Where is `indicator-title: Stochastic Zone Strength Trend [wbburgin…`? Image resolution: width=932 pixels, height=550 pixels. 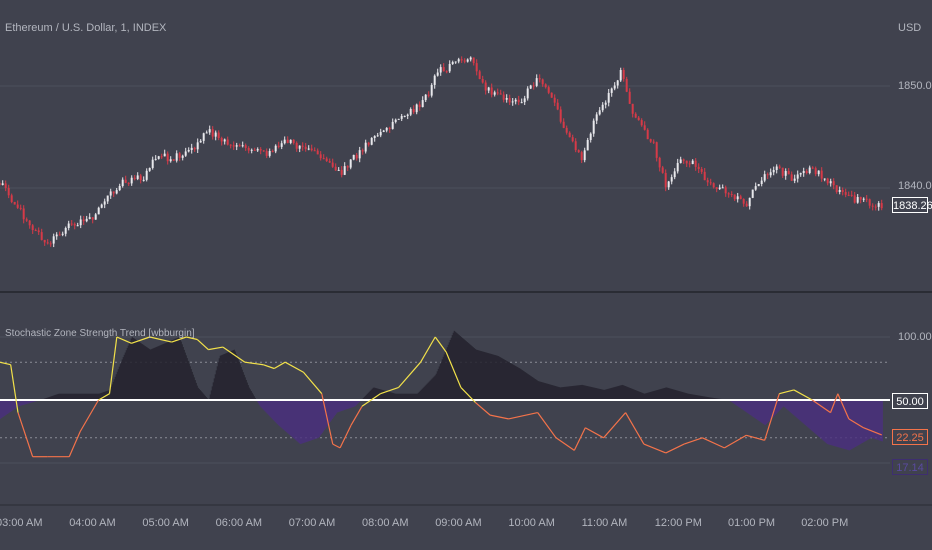
indicator-title: Stochastic Zone Strength Trend [wbburgin… is located at coordinates (100, 333).